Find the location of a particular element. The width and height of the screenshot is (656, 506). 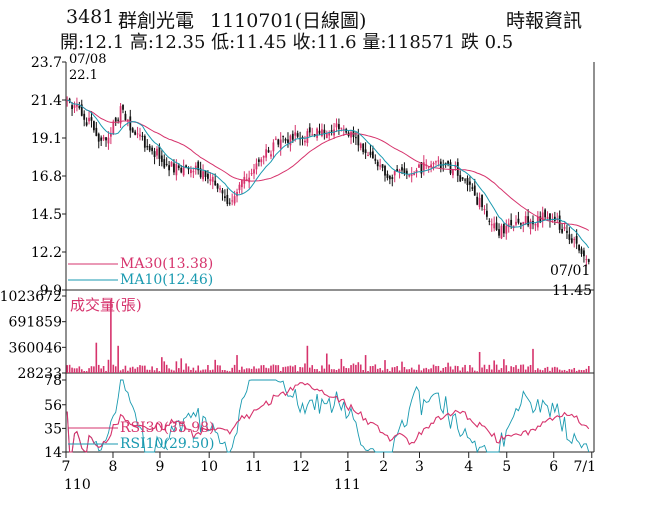

first-date-label: 07/08 is located at coordinates (87, 59).